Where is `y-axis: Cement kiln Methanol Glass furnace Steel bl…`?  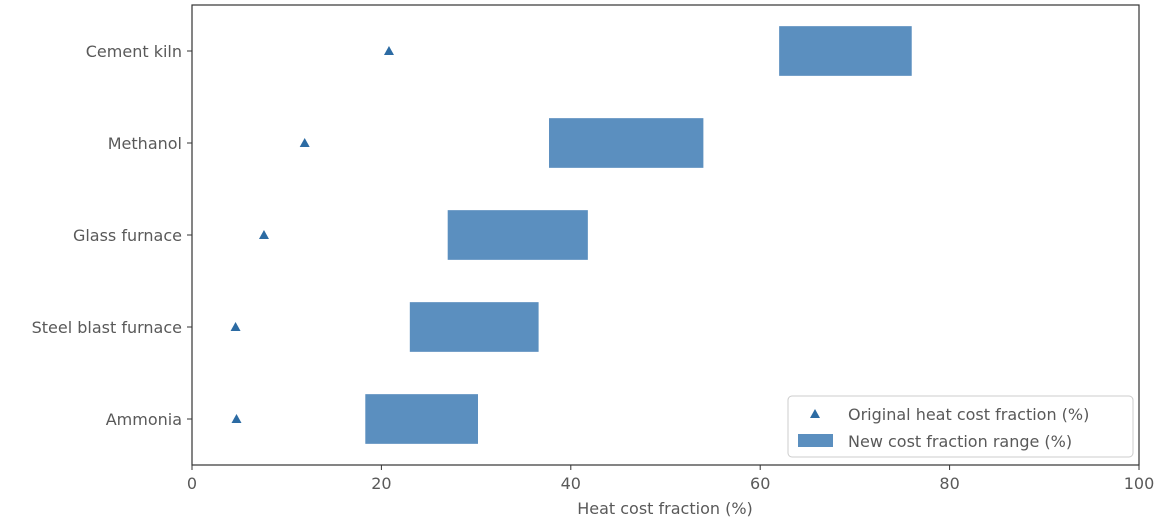 y-axis: Cement kiln Methanol Glass furnace Steel bl… is located at coordinates (112, 235).